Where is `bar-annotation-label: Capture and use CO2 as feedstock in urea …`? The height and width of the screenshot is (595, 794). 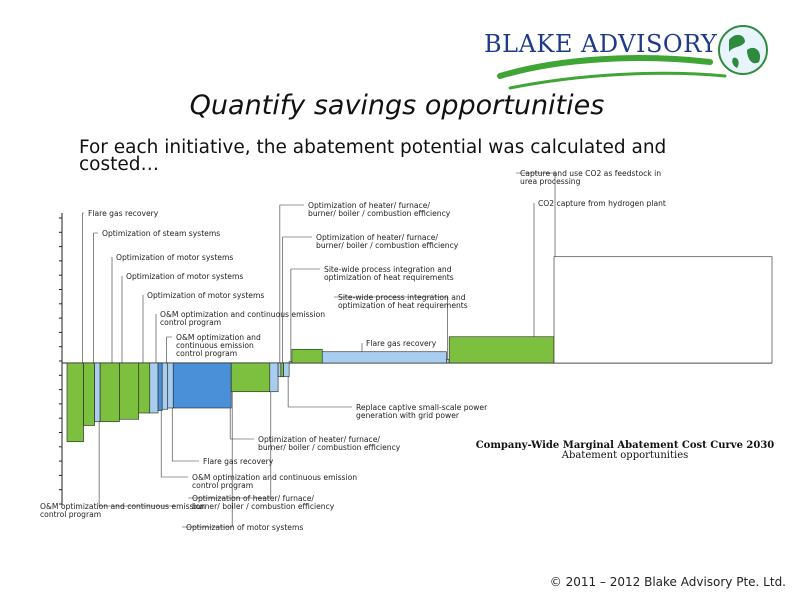 bar-annotation-label: Capture and use CO2 as feedstock in urea … is located at coordinates (590, 177).